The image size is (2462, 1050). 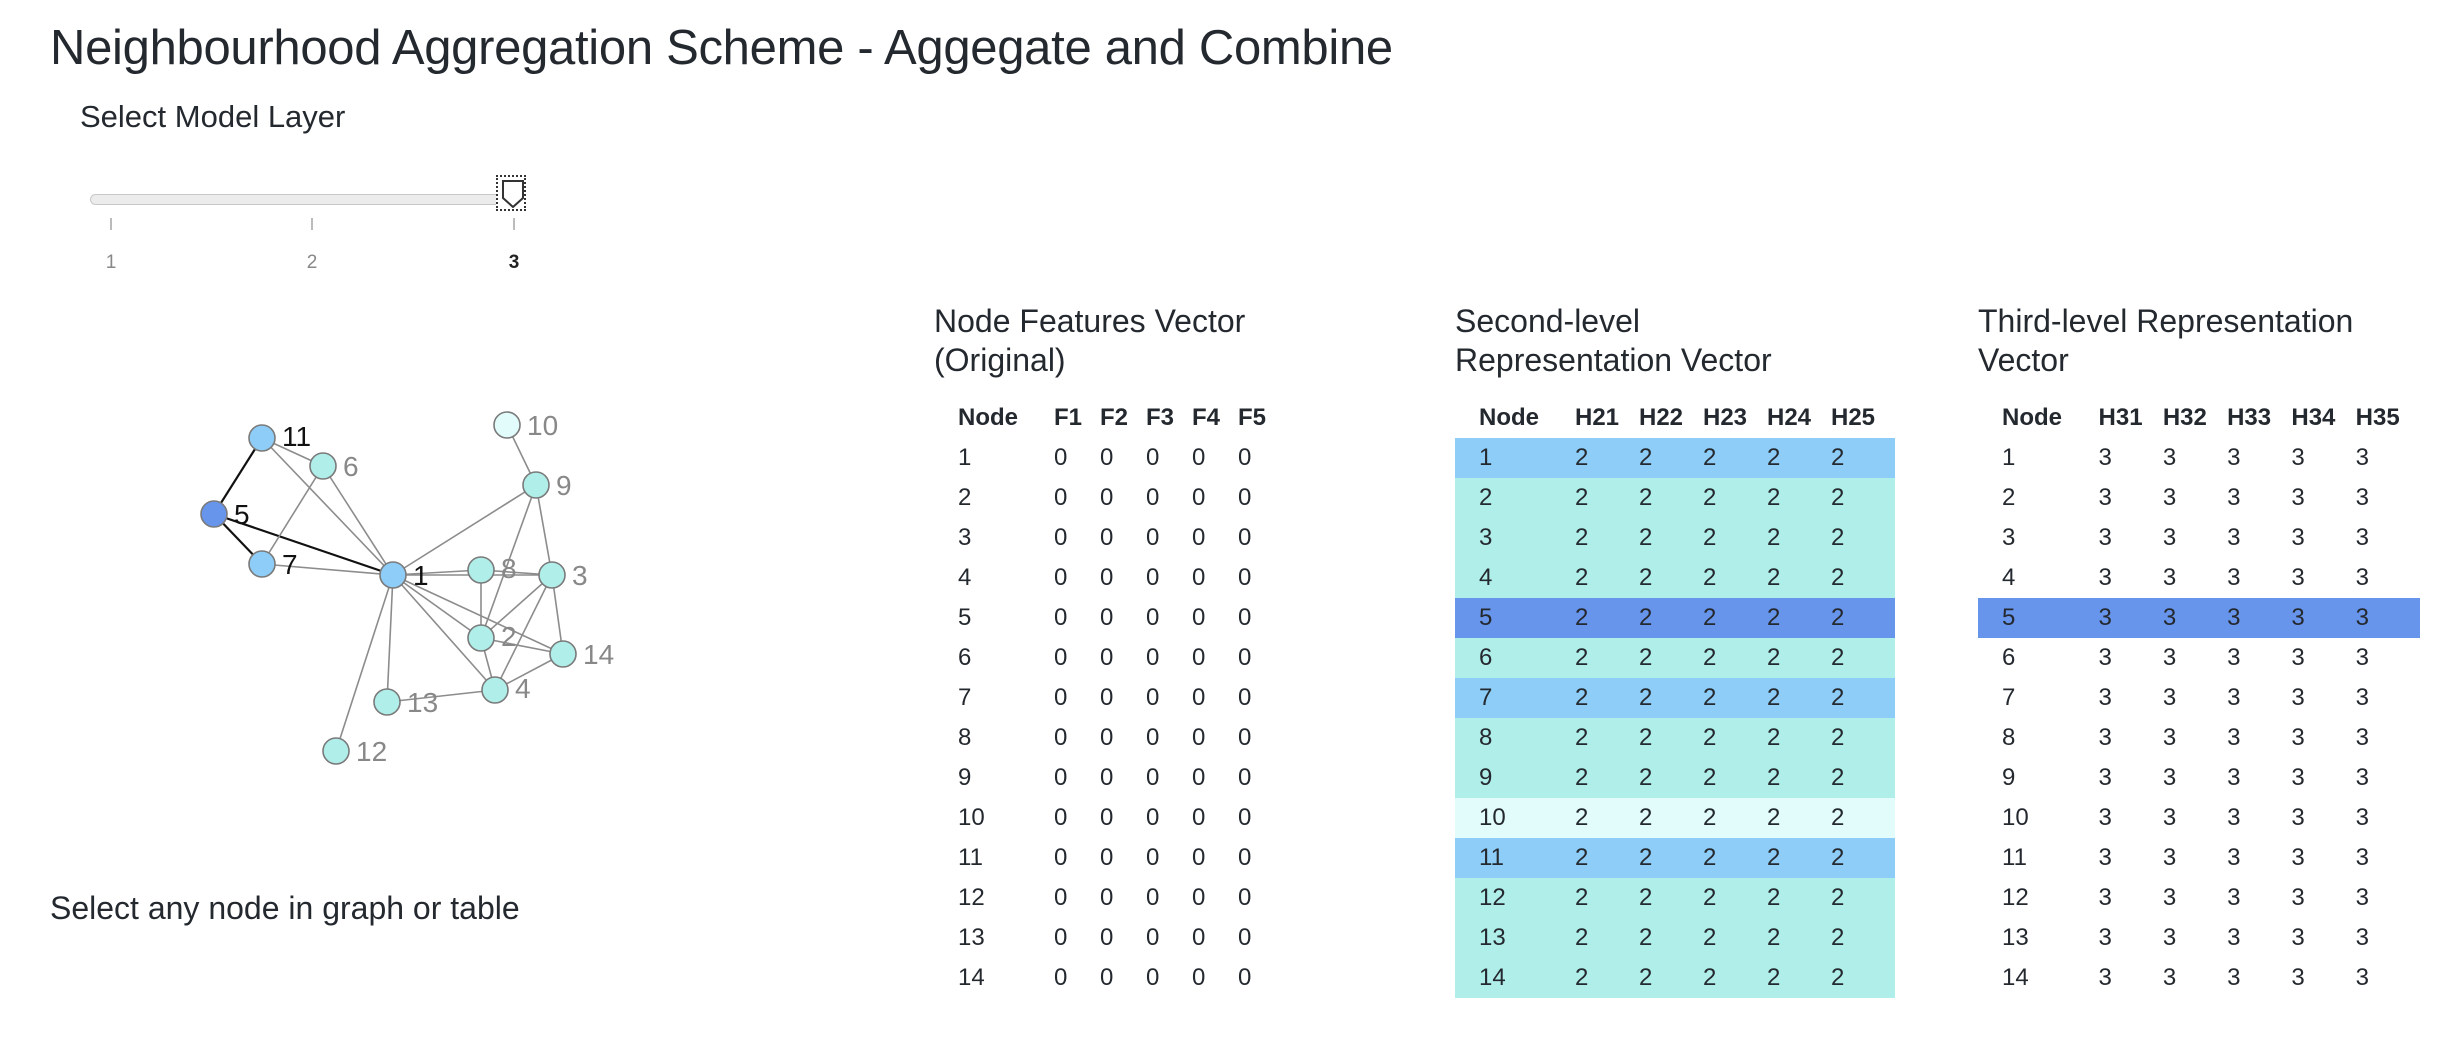 What do you see at coordinates (1675, 698) in the screenshot?
I see `table-row: 7 2 2 2 2 2` at bounding box center [1675, 698].